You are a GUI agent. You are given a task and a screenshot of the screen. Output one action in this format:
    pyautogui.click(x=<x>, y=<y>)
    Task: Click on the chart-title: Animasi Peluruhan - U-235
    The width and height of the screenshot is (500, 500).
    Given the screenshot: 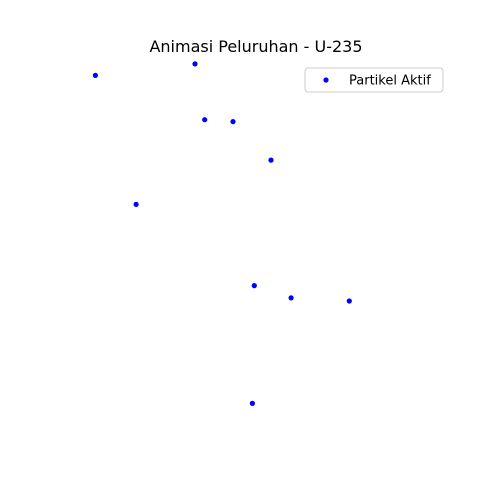 What is the action you would take?
    pyautogui.click(x=255, y=46)
    